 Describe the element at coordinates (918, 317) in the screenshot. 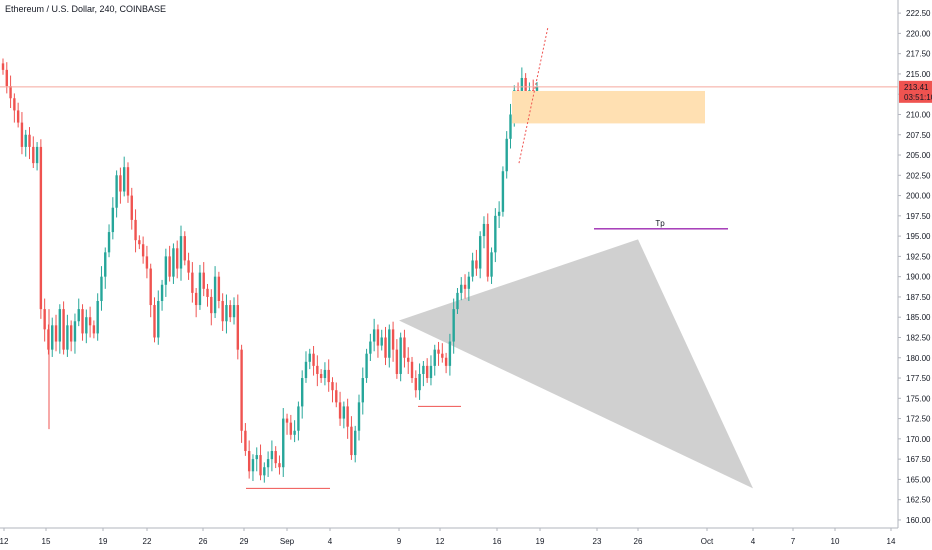

I see `price-tick-label: 185.00` at that location.